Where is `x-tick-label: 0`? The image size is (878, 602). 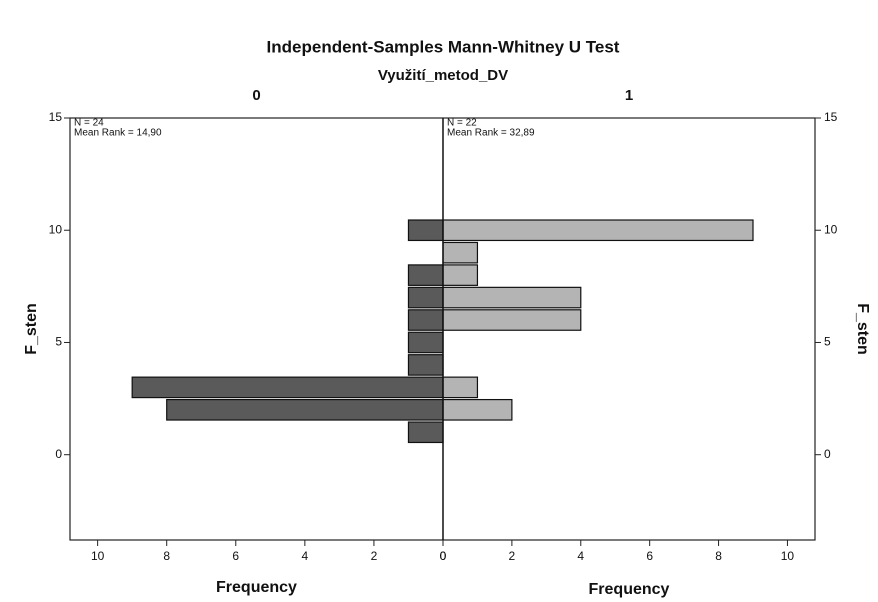
x-tick-label: 0 is located at coordinates (443, 556).